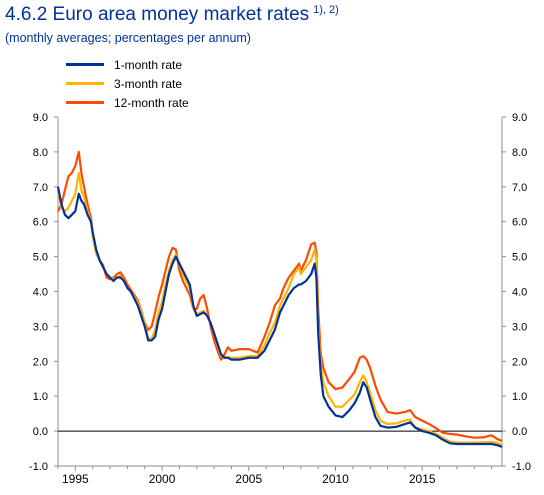 This screenshot has height=495, width=544. I want to click on chart-title-footnote: 1), 2), so click(326, 10).